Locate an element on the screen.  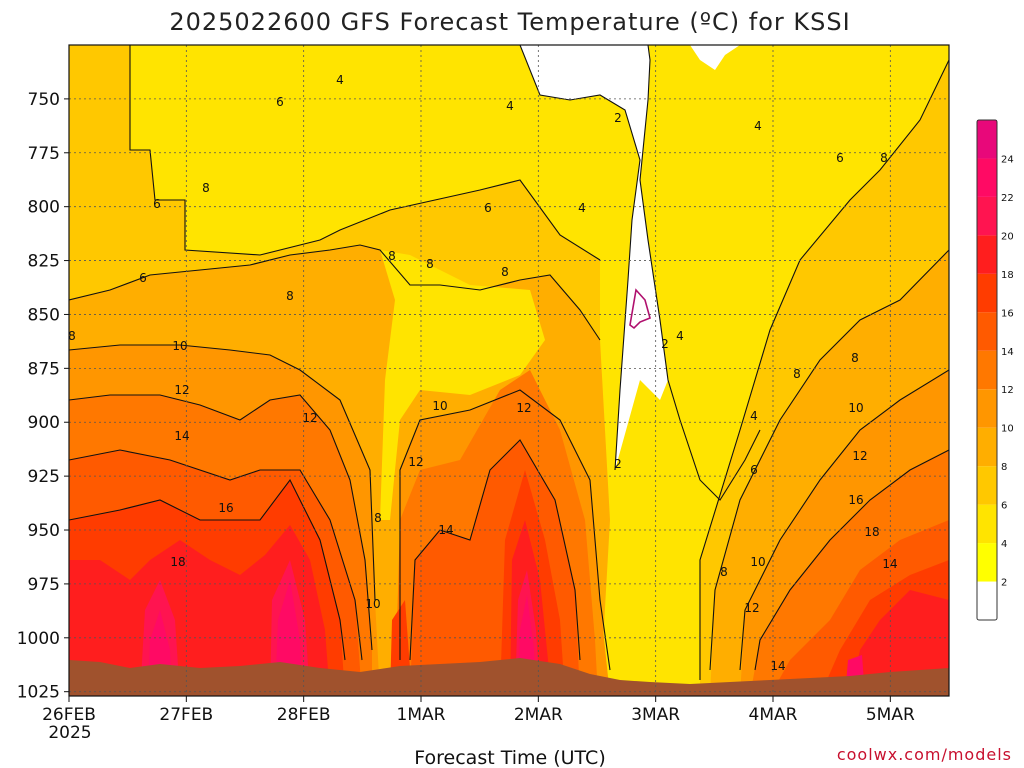
y-tick-label: 850 is located at coordinates (44, 315).